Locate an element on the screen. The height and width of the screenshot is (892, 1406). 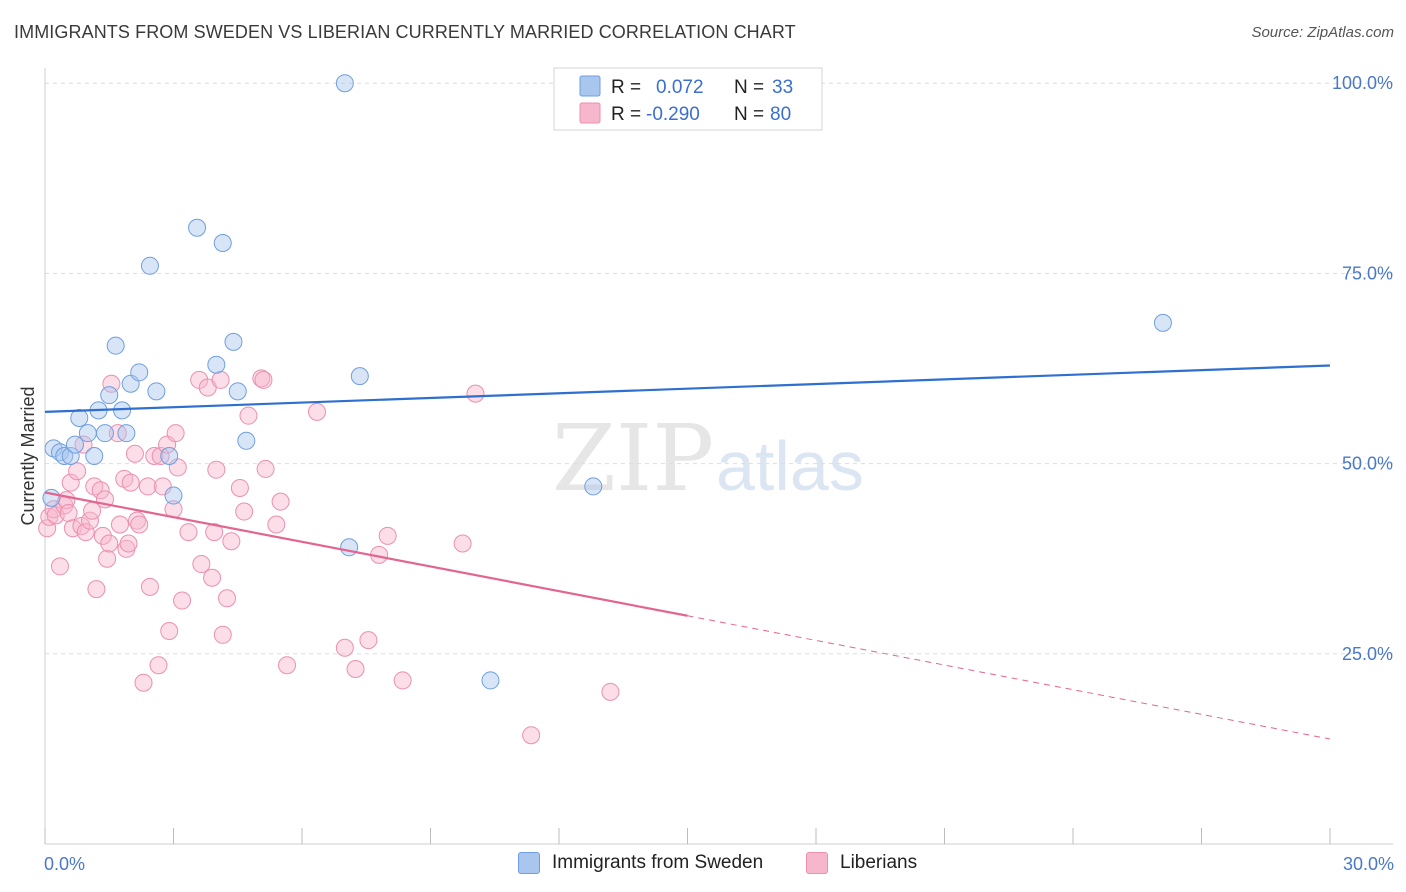
legend-r-value-liberians: -0.290 is located at coordinates (673, 114).